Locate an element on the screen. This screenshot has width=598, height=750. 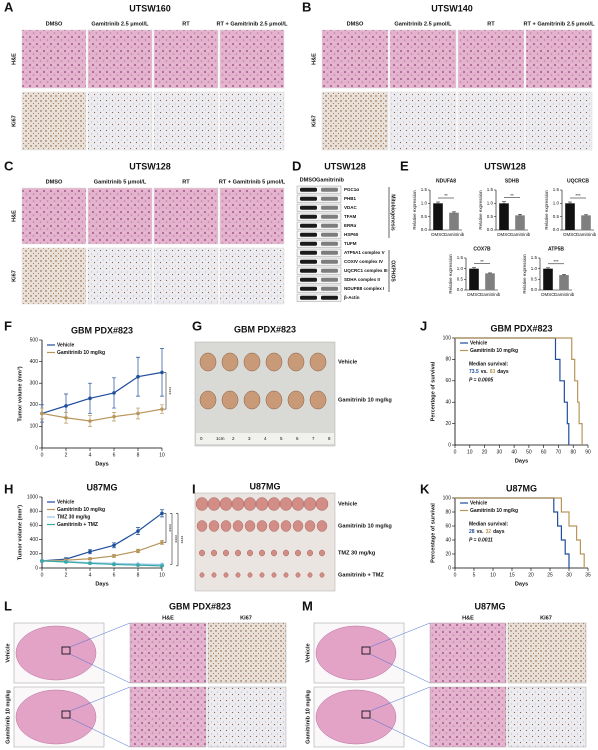
x-axis-label: Days is located at coordinates (521, 584).